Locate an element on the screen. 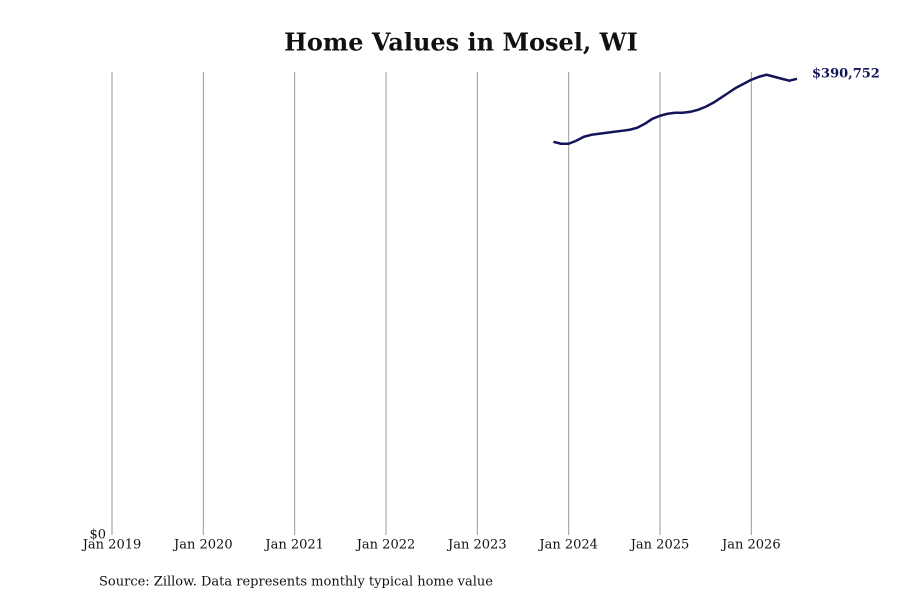 This screenshot has width=900, height=600. y-tick-label: $0 is located at coordinates (97, 535).